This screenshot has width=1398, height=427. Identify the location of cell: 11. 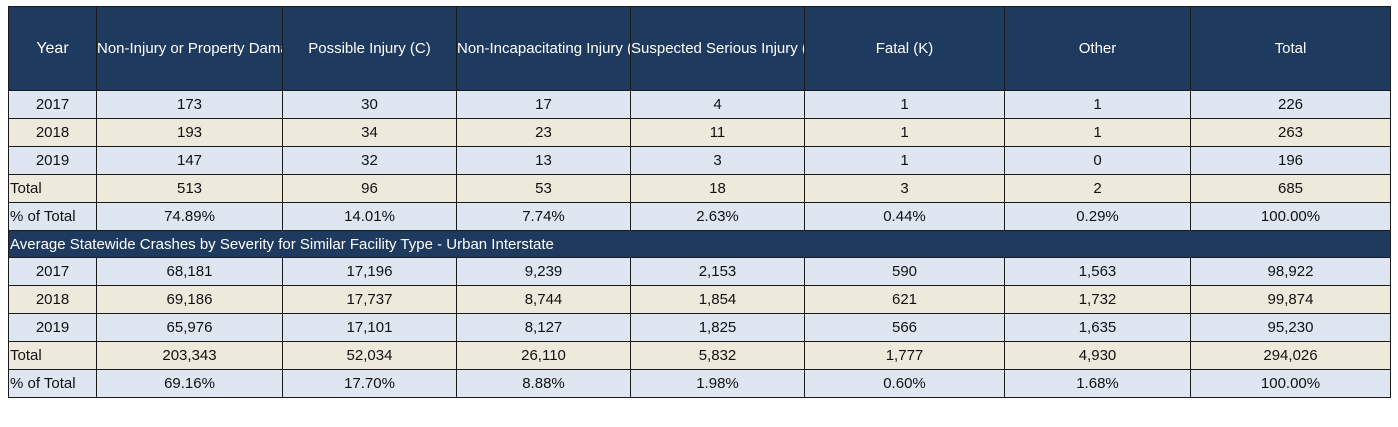
(717, 132).